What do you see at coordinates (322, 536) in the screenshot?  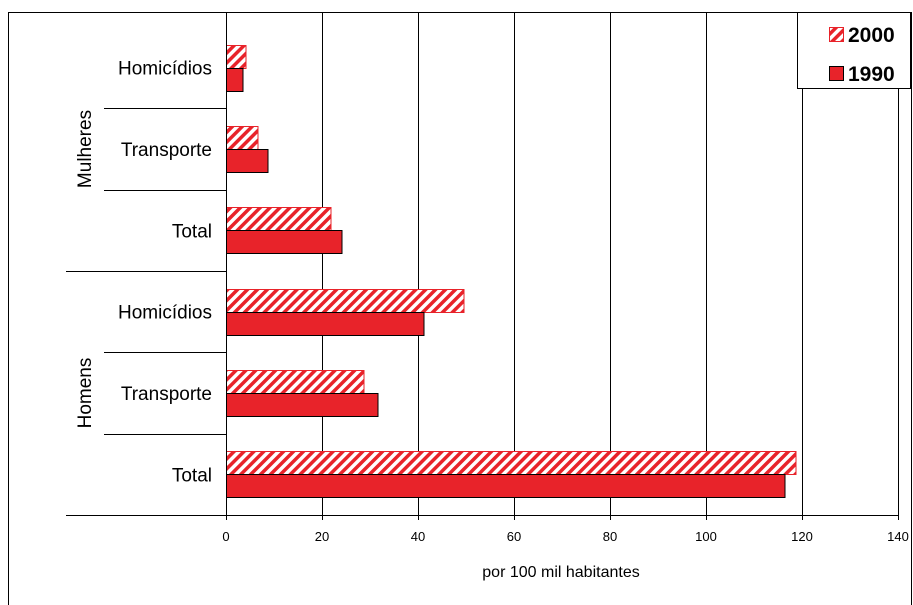 I see `x-tick-label: 20` at bounding box center [322, 536].